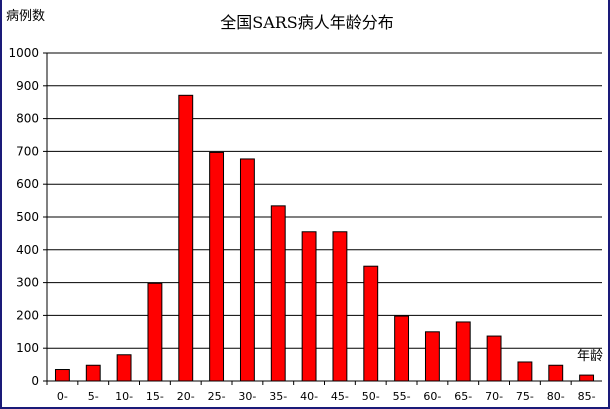  I want to click on x-tick-label: 55-, so click(402, 396).